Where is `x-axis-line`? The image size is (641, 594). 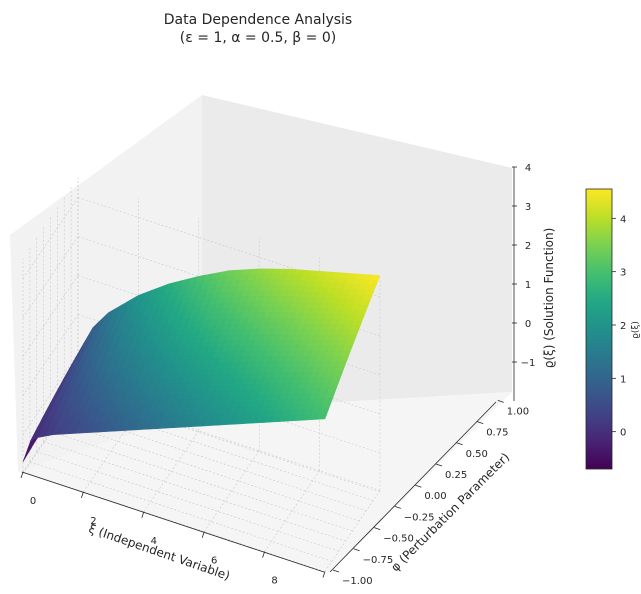
x-axis-line is located at coordinates (173, 522).